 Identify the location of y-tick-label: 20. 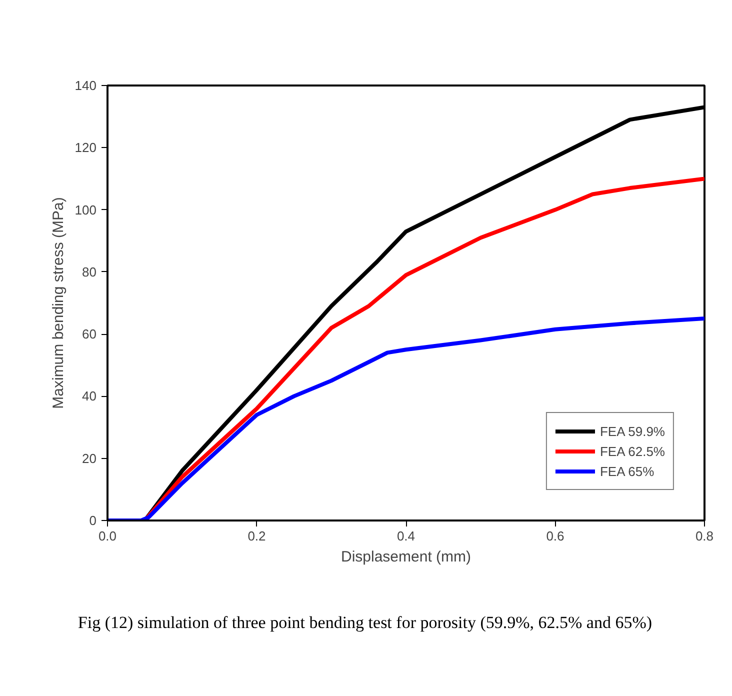
(89, 458).